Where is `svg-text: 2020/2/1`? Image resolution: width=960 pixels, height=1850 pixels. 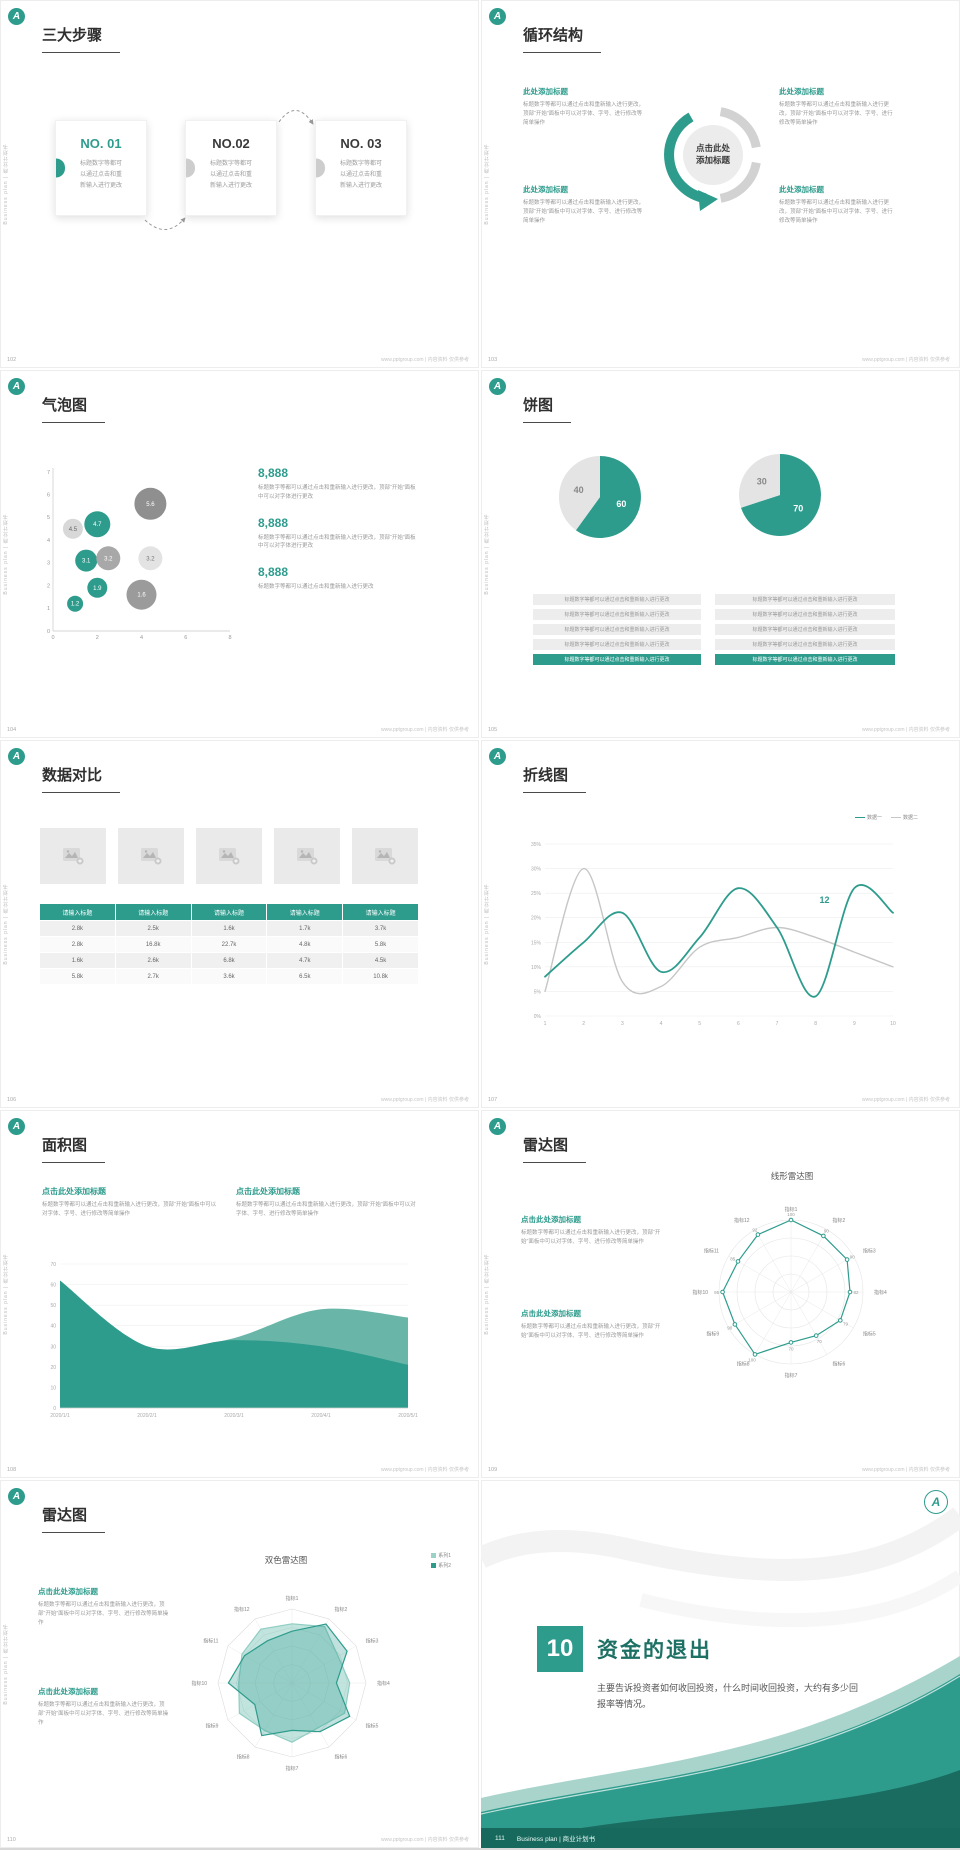 svg-text: 2020/2/1 is located at coordinates (147, 1416).